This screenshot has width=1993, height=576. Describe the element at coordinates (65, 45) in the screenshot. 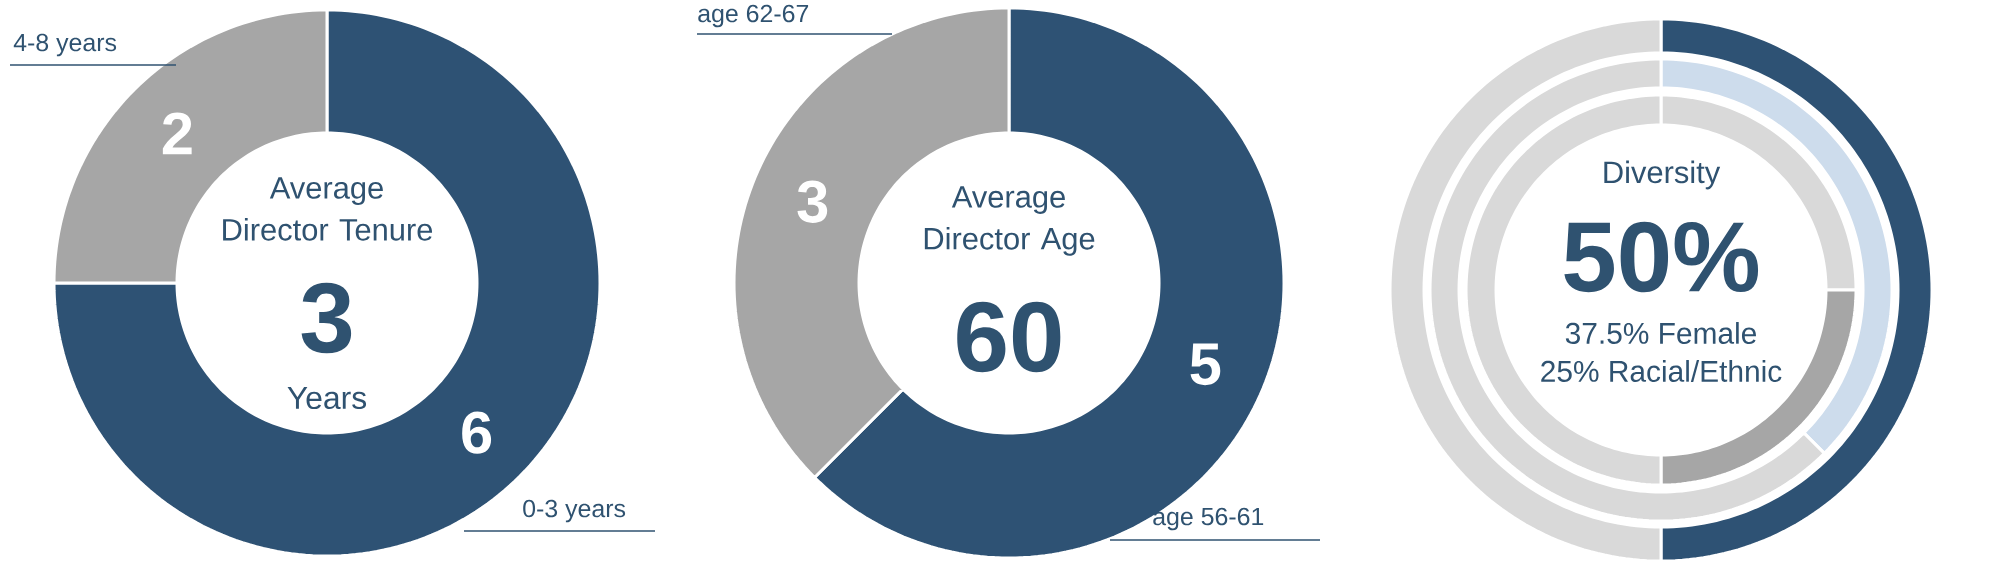

I see `slice-label: 4-8 years` at that location.